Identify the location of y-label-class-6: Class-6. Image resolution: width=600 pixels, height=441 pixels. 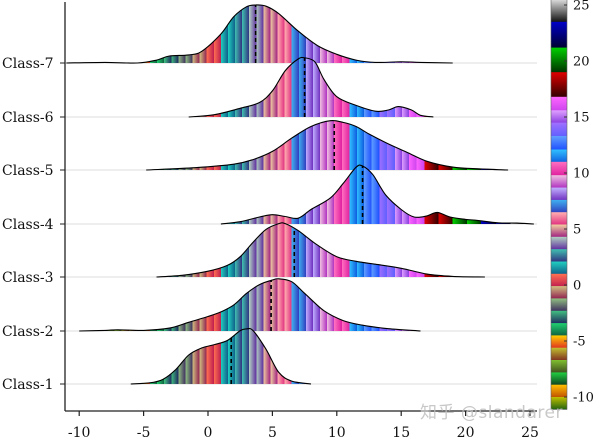
(28, 118).